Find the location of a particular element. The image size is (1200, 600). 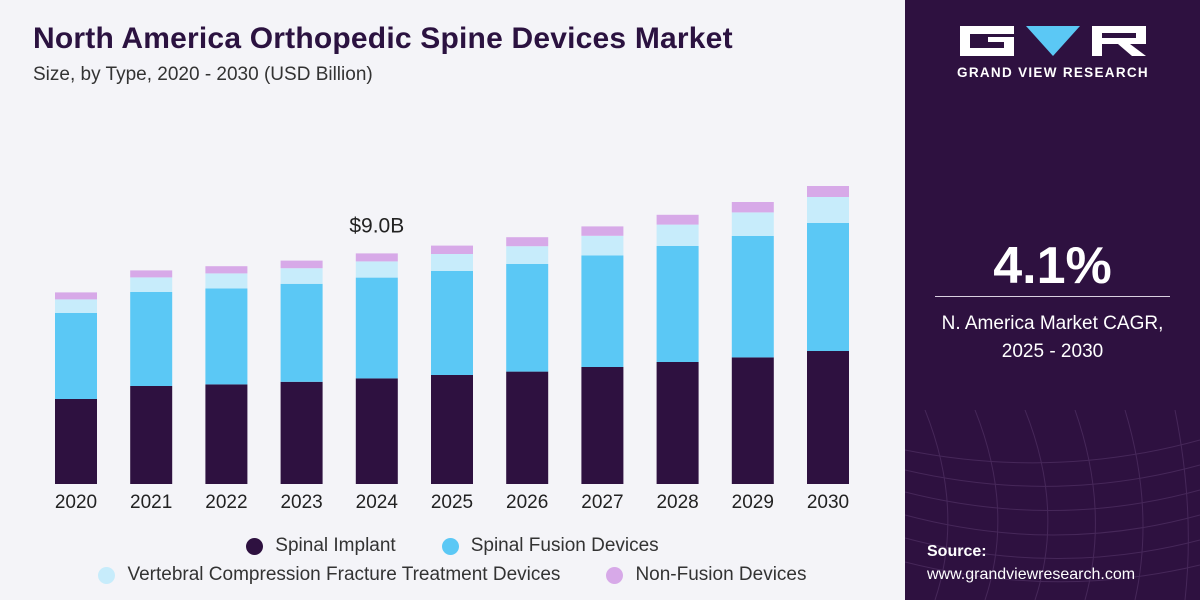

bar-segment-spinal-implant-2029 is located at coordinates (752, 420).